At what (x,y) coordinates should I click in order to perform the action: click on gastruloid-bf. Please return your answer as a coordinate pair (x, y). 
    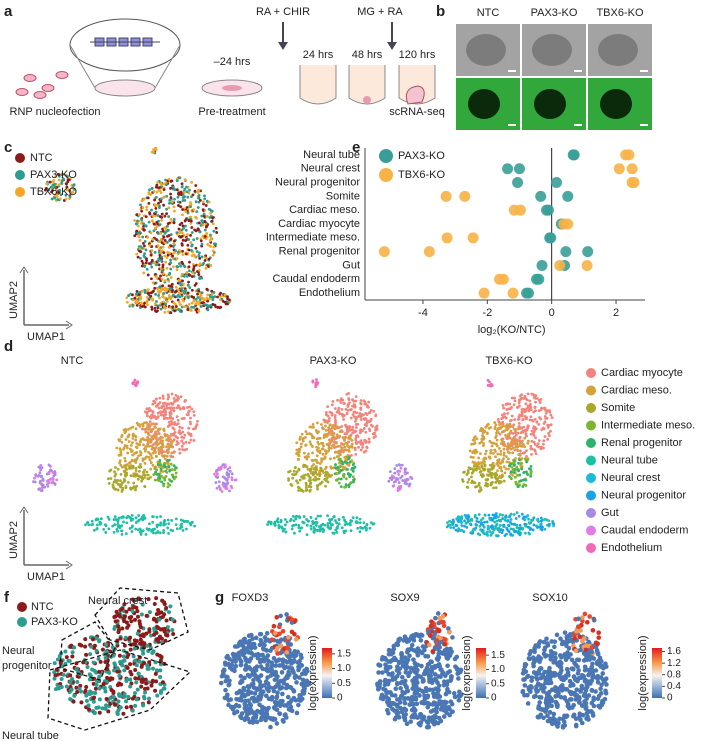
    Looking at the image, I should click on (618, 50).